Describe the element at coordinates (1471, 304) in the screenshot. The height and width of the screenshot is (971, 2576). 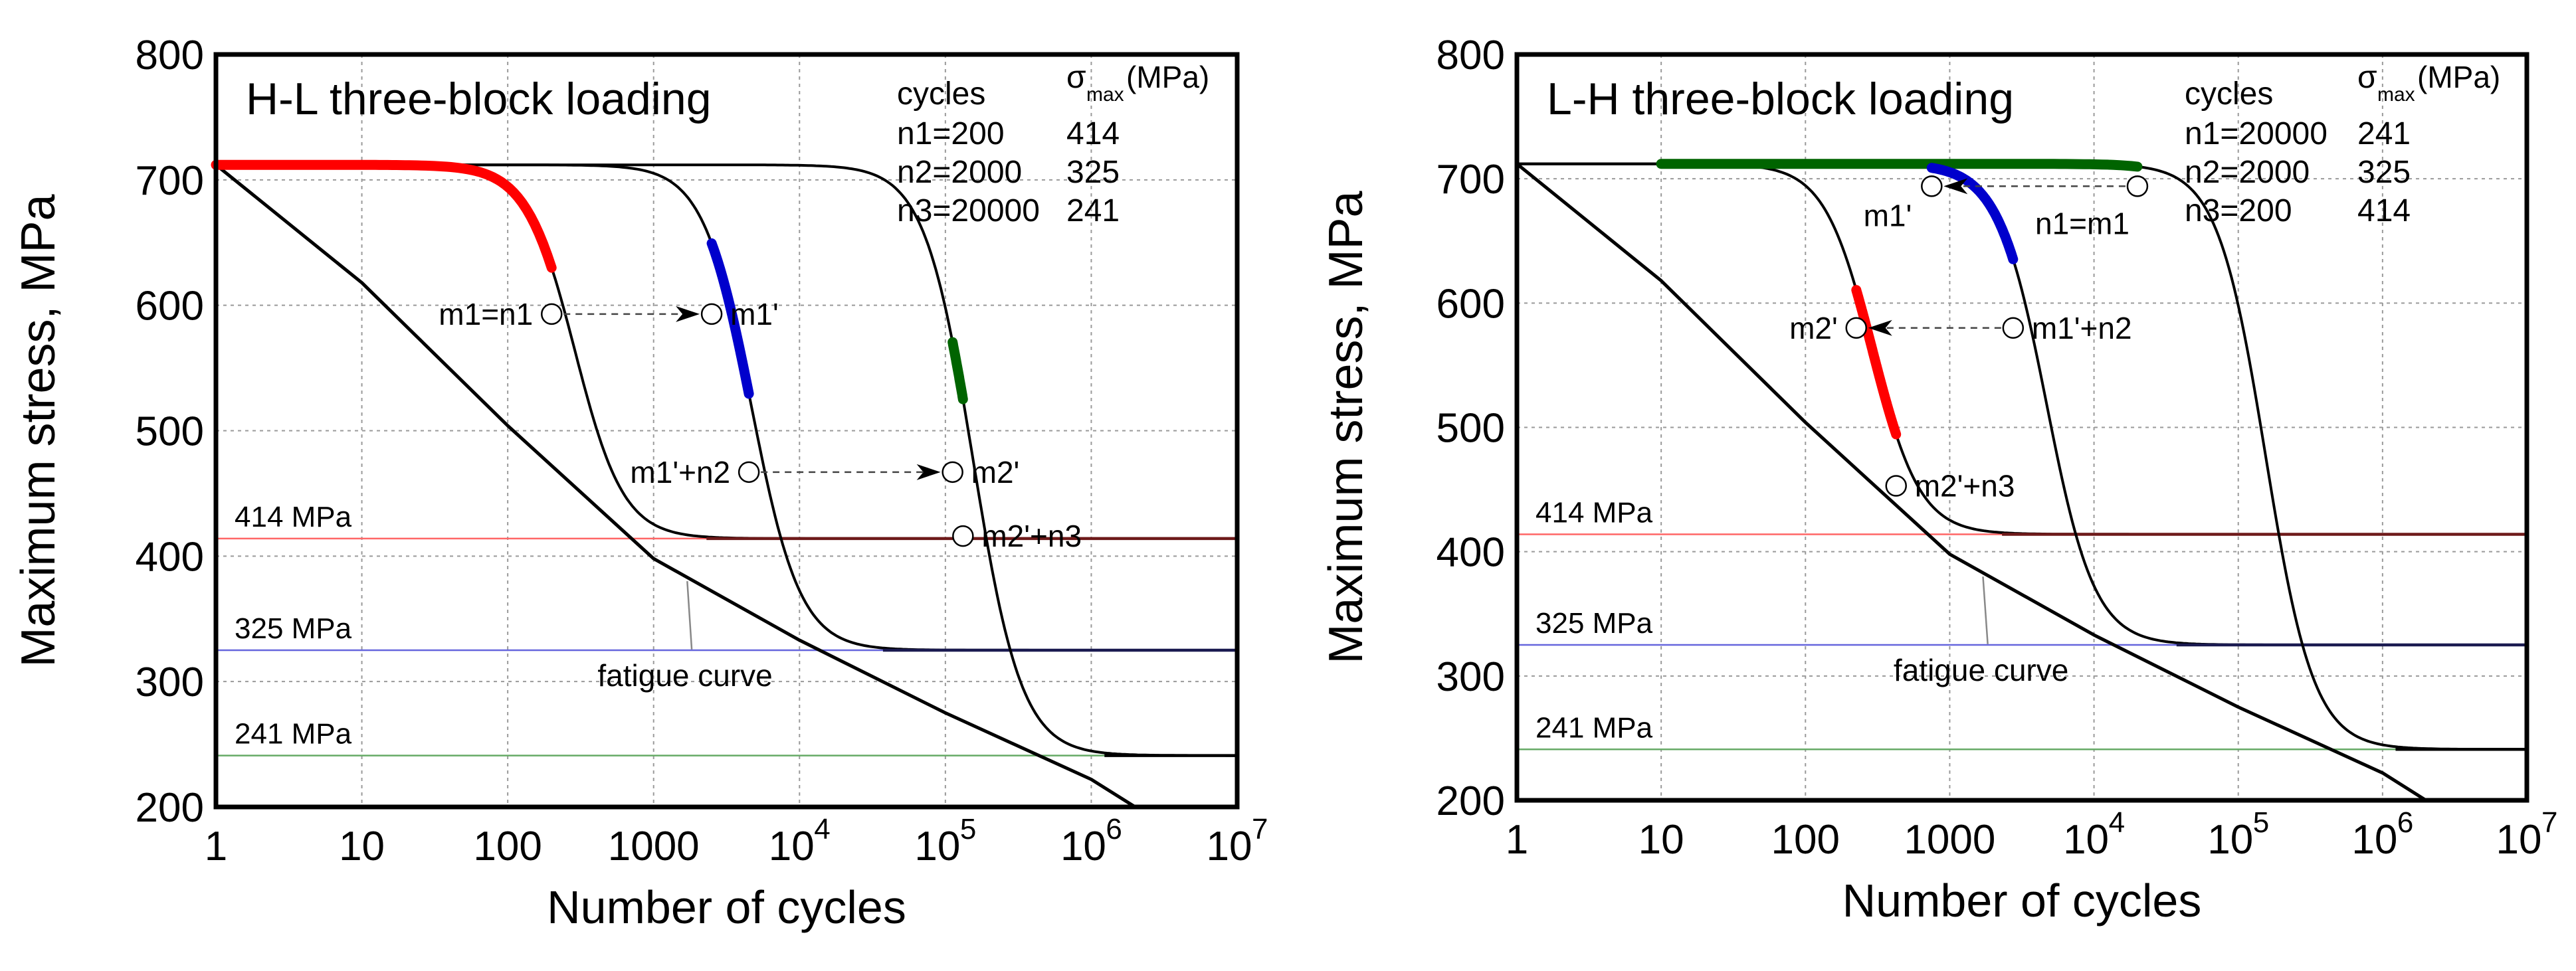
I see `y-tick-label: 600` at that location.